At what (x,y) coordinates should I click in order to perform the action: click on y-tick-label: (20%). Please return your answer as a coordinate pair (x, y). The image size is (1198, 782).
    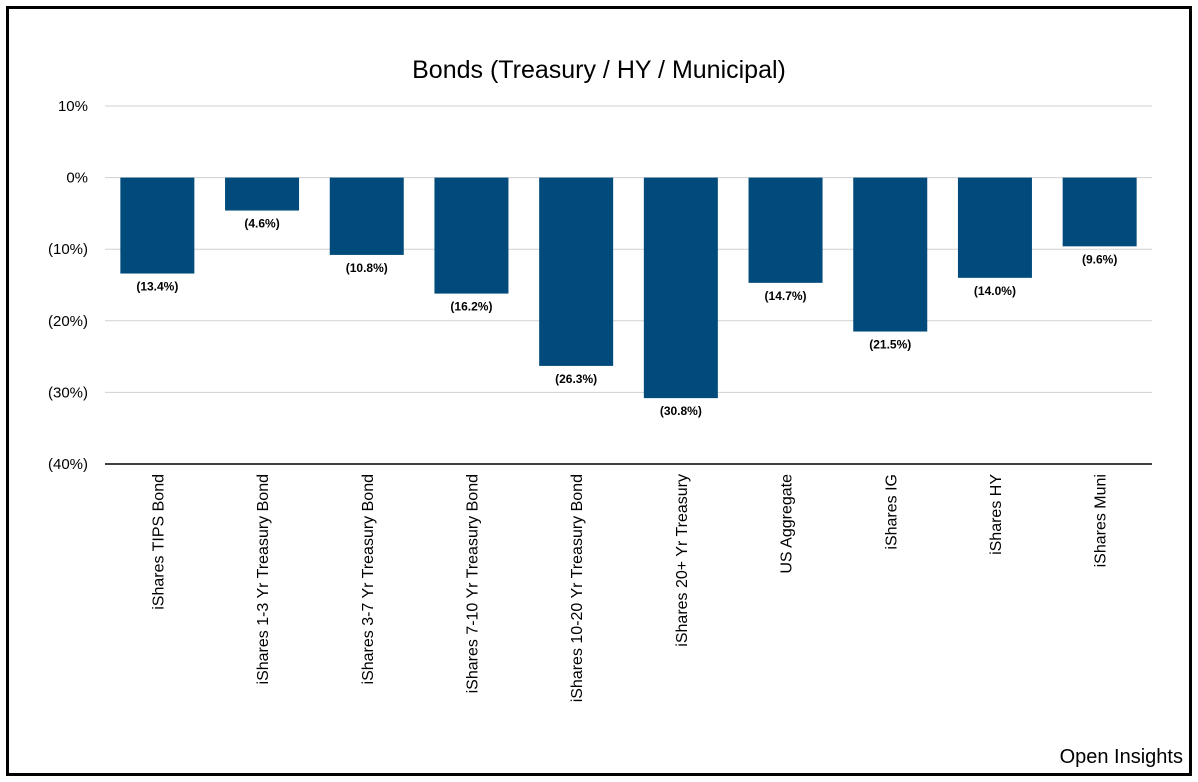
    Looking at the image, I should click on (68, 321).